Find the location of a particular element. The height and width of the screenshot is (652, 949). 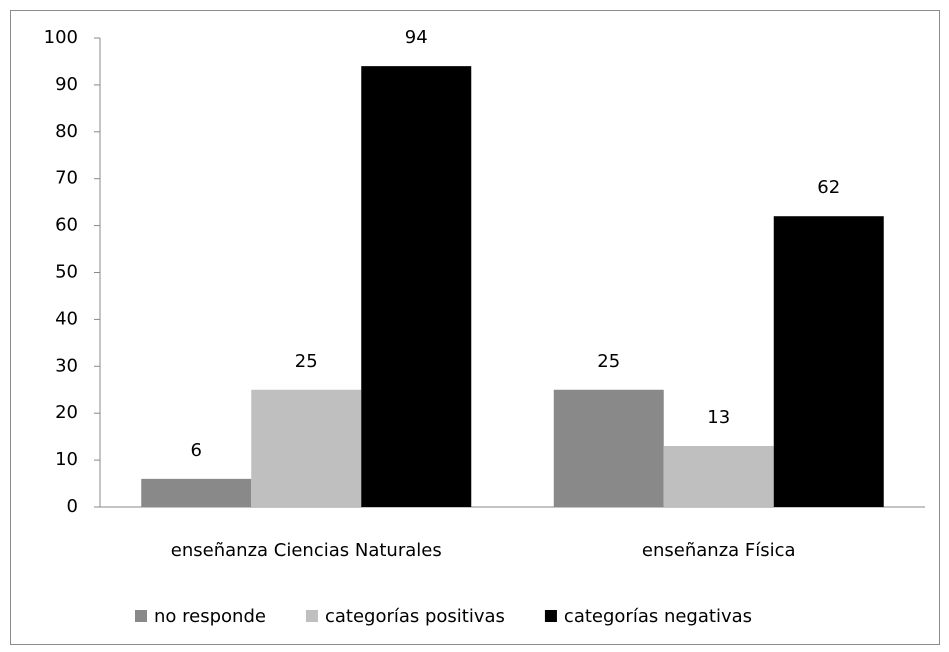

y-tick-label: 70 is located at coordinates (66, 178).